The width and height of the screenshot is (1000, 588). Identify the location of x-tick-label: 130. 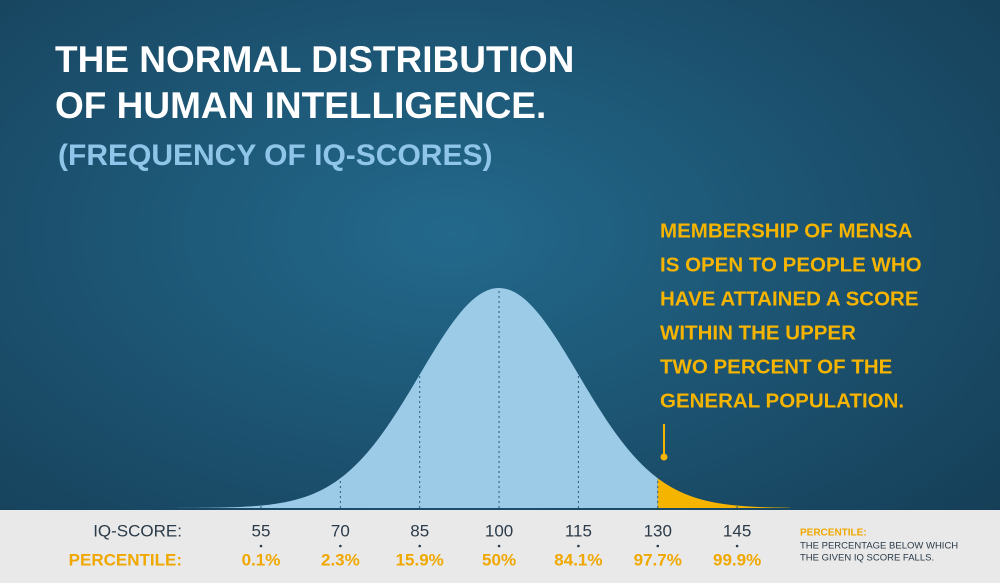
(658, 530).